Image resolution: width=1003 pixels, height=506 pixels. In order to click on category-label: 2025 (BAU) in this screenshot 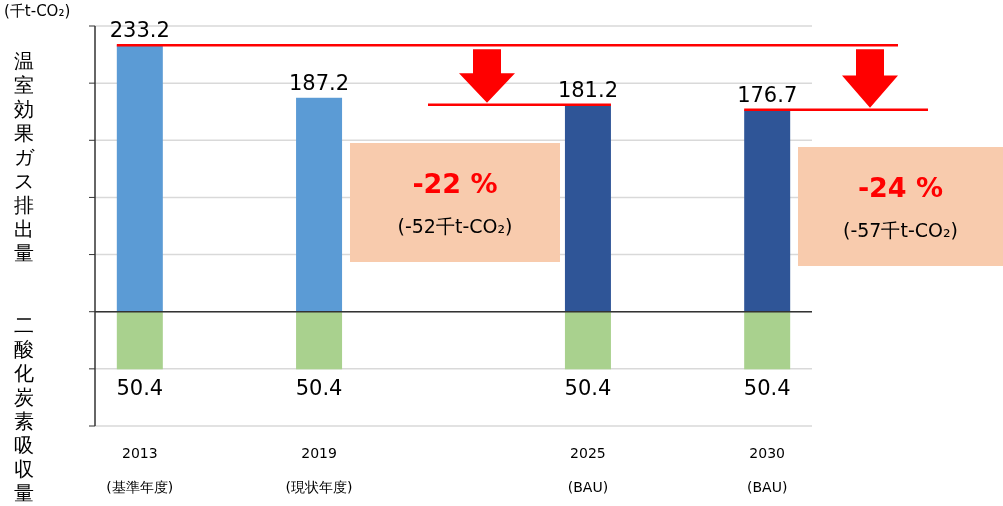, I will do `click(588, 470)`.